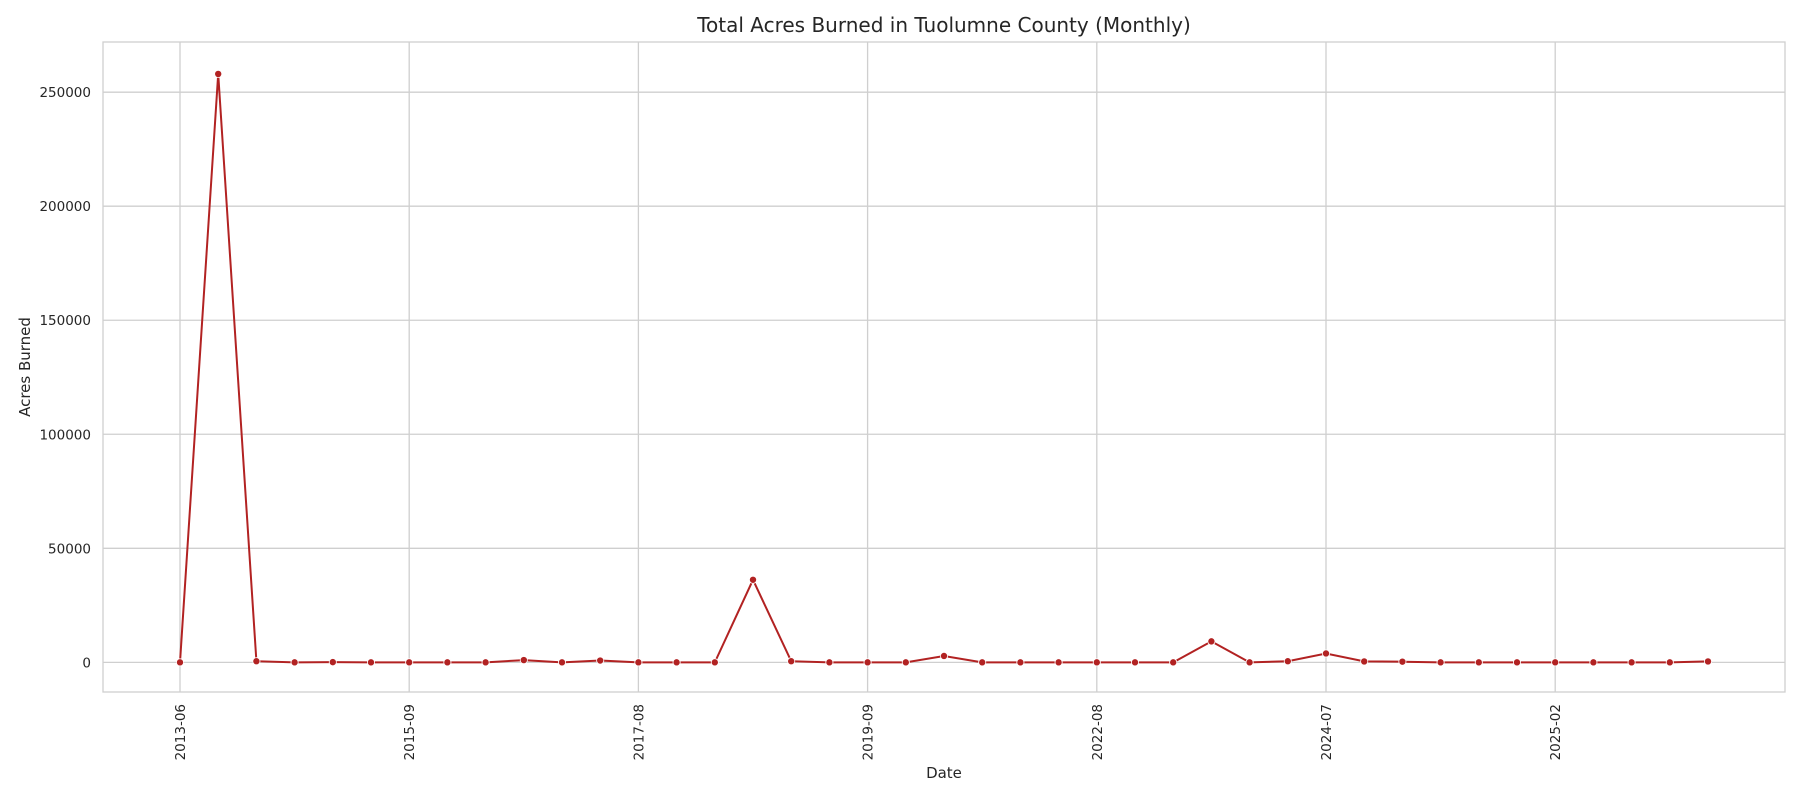 This screenshot has height=800, width=1800. I want to click on x-tick-label: 2015-09, so click(410, 732).